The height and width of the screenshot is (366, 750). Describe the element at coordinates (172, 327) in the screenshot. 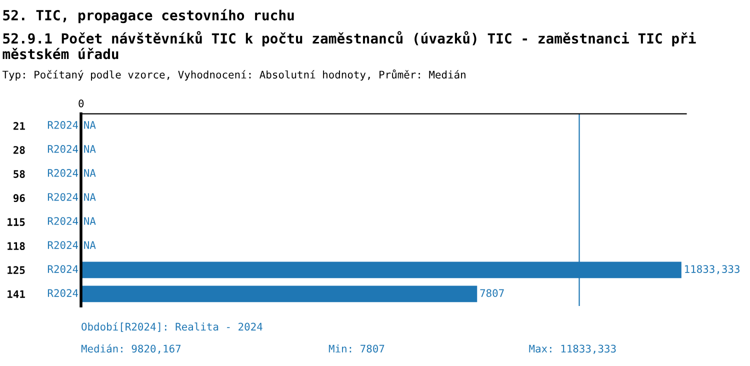

I see `text: Období[R2024]: Realita - 2024` at that location.